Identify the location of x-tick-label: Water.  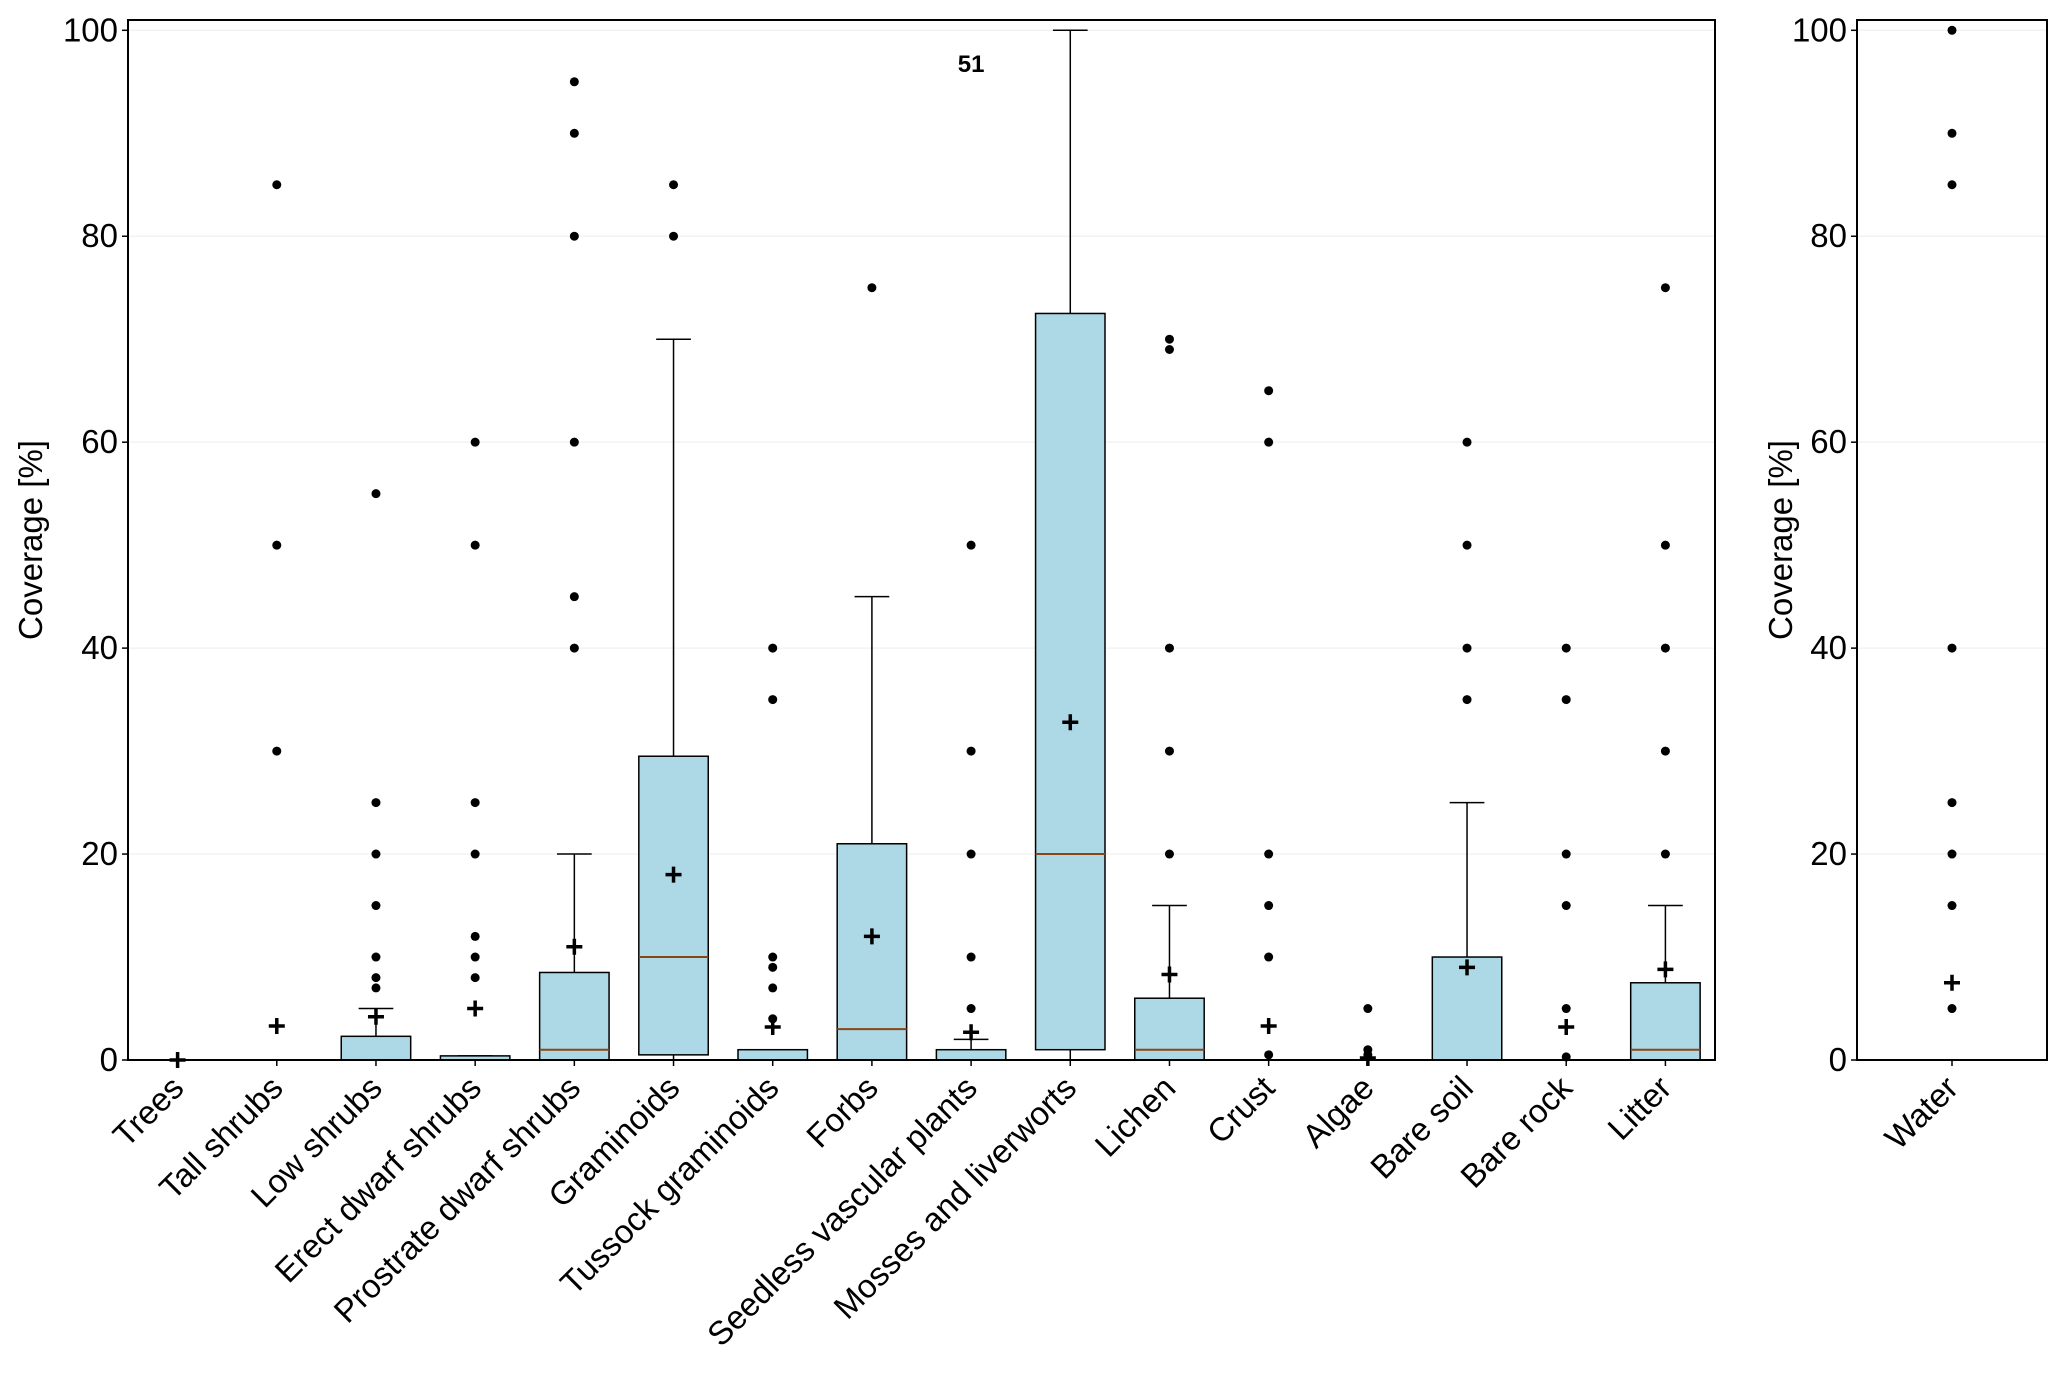
(1921, 1113).